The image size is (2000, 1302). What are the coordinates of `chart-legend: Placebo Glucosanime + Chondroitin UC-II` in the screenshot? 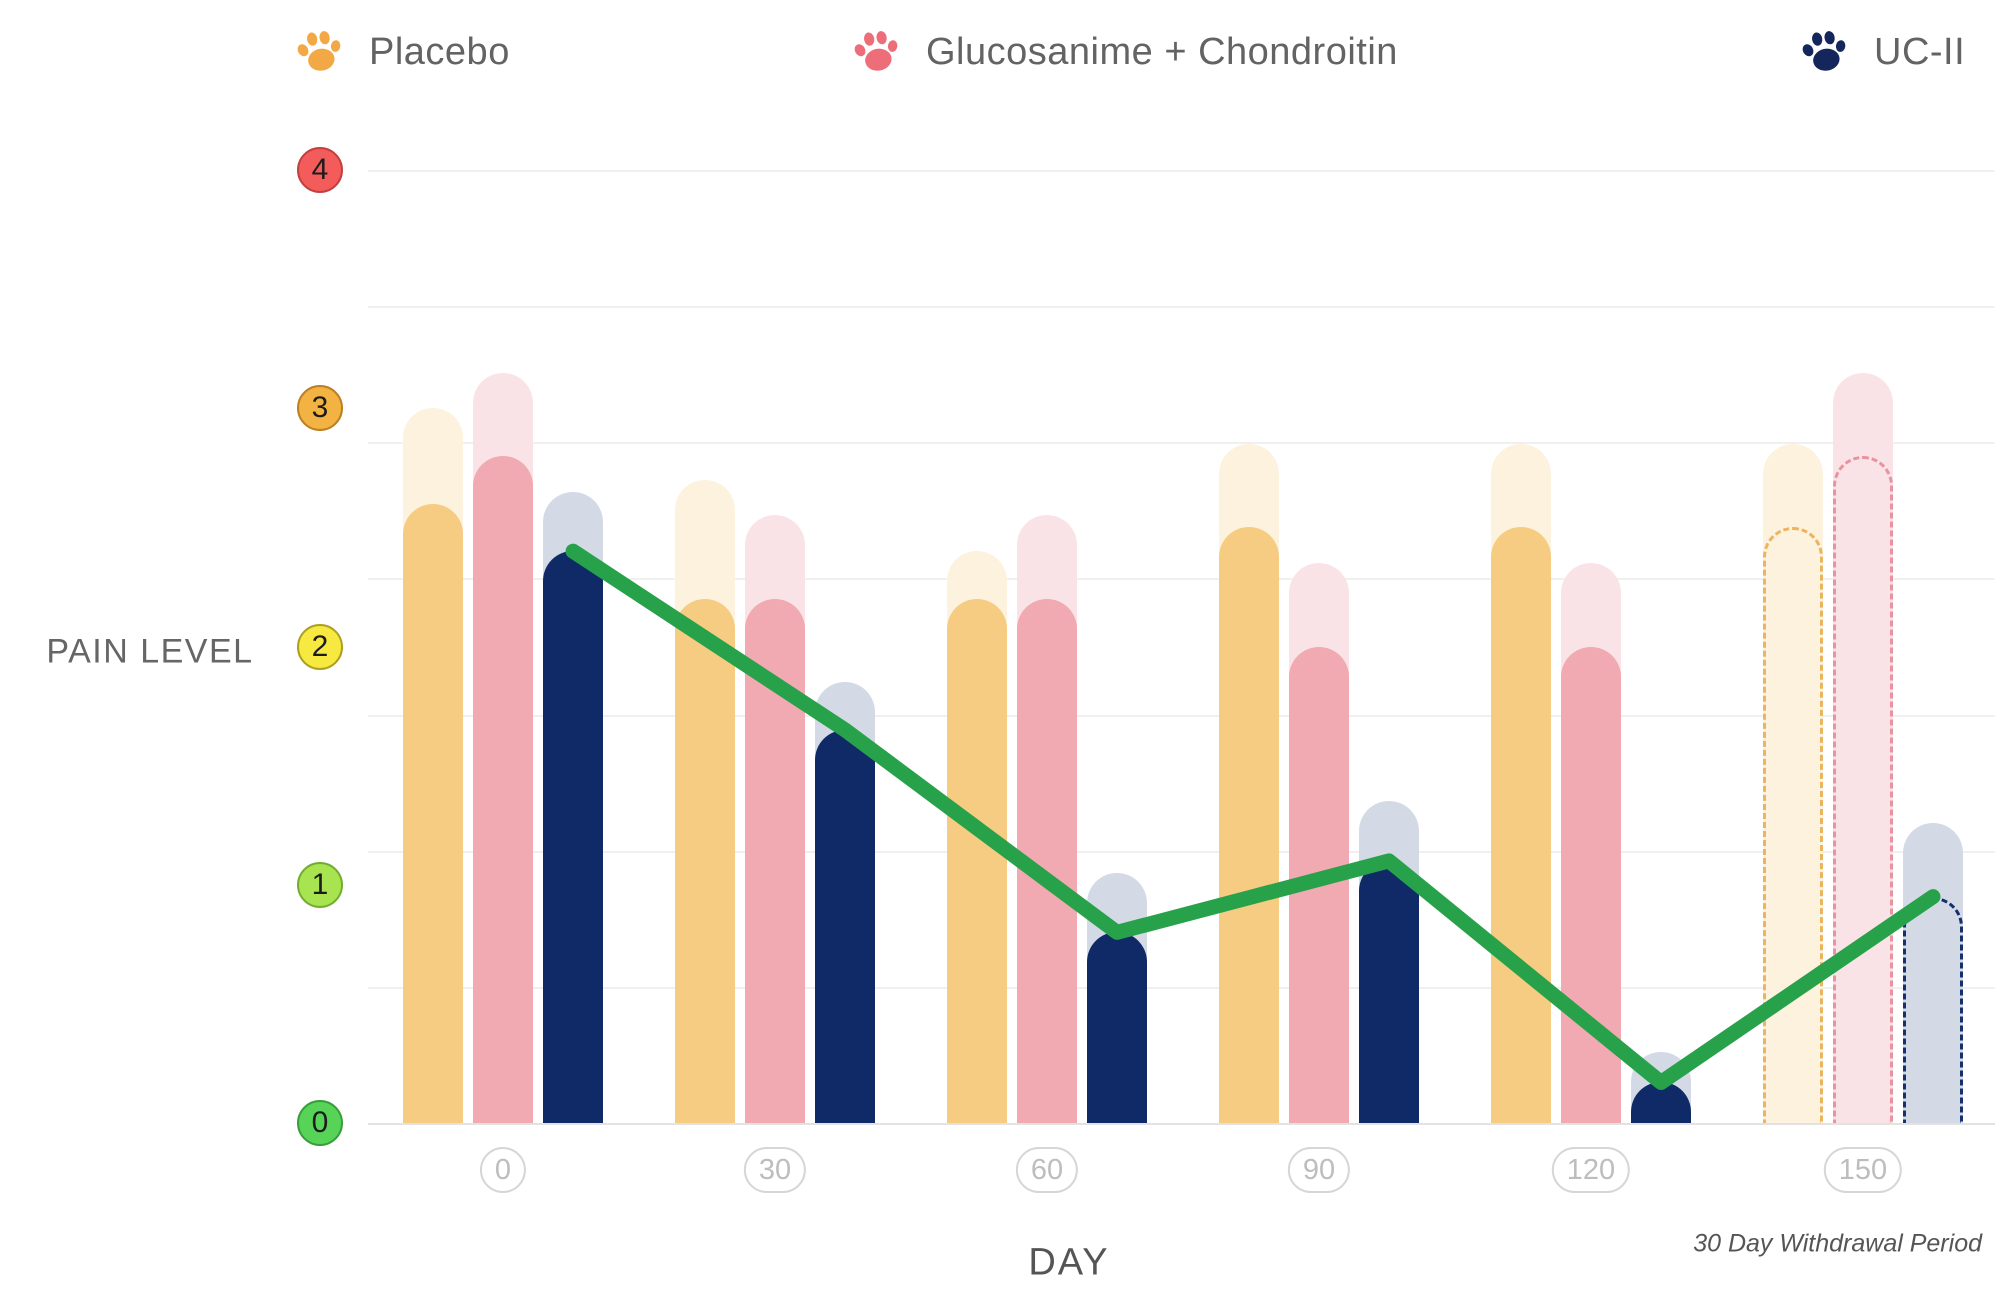 It's located at (1000, 50).